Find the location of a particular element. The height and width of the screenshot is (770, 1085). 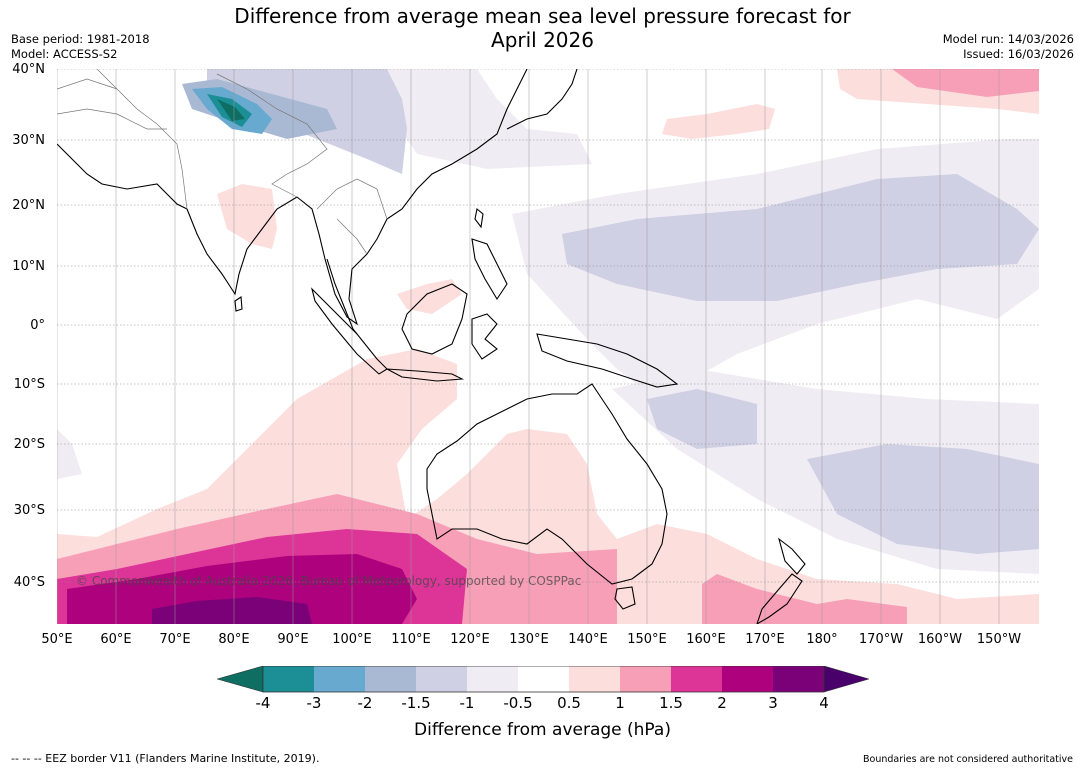

coastline-new-zealand-south is located at coordinates (779, 598).